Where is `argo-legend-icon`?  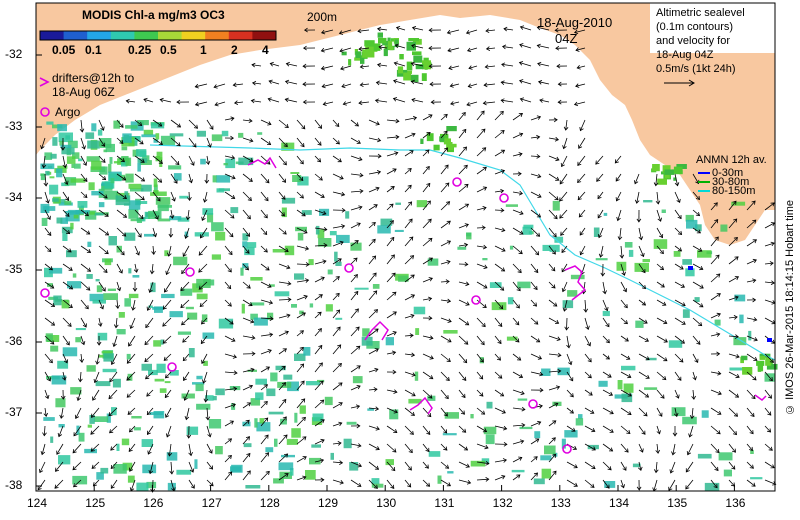 argo-legend-icon is located at coordinates (45, 112).